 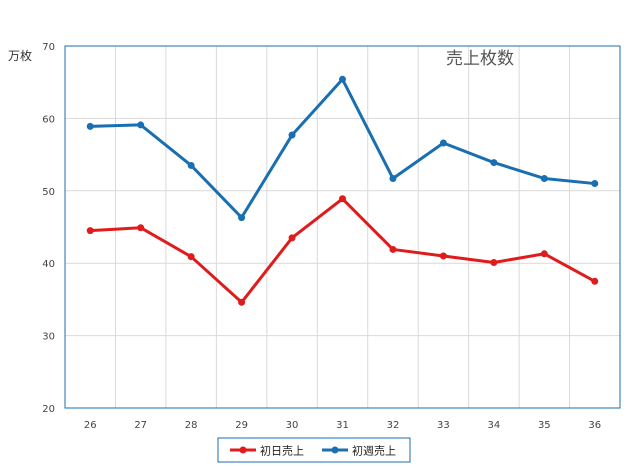 I want to click on x-tick-label: 26, so click(x=90, y=425).